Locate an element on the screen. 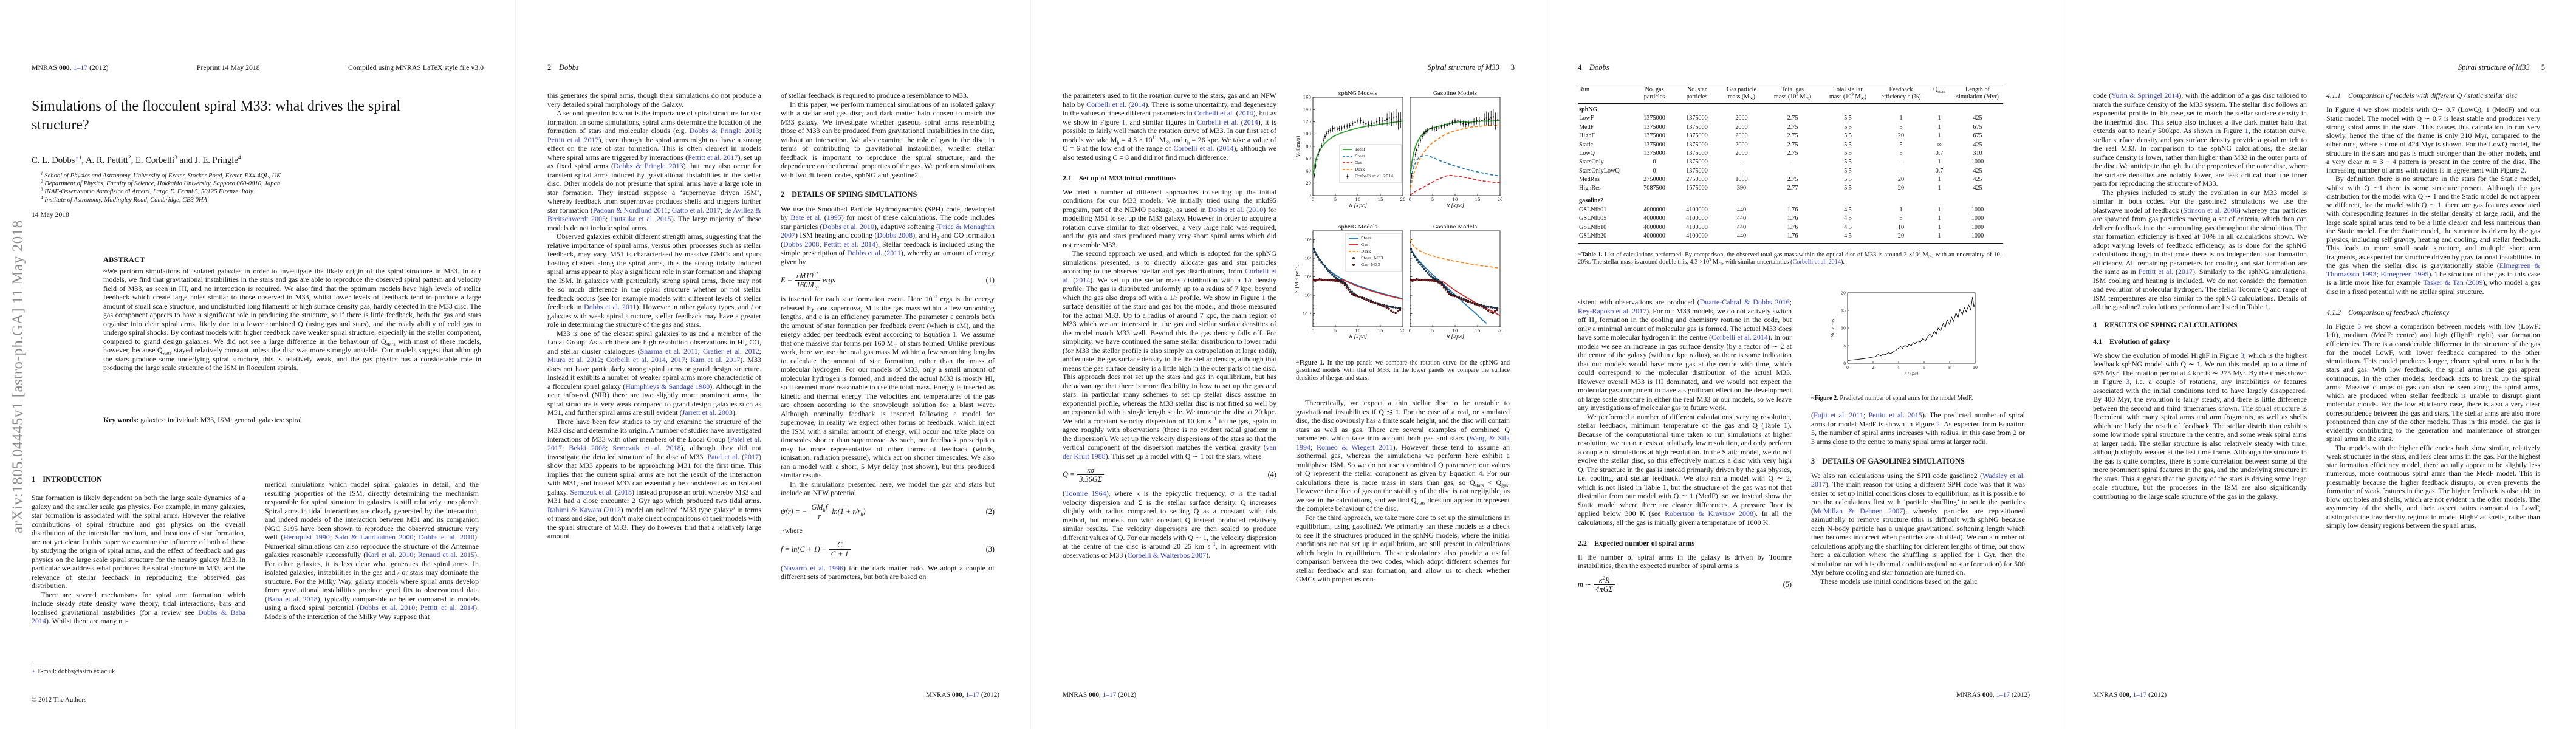 The width and height of the screenshot is (2576, 729). citation-link: Humphreys & Sandage 1980 is located at coordinates (668, 386).